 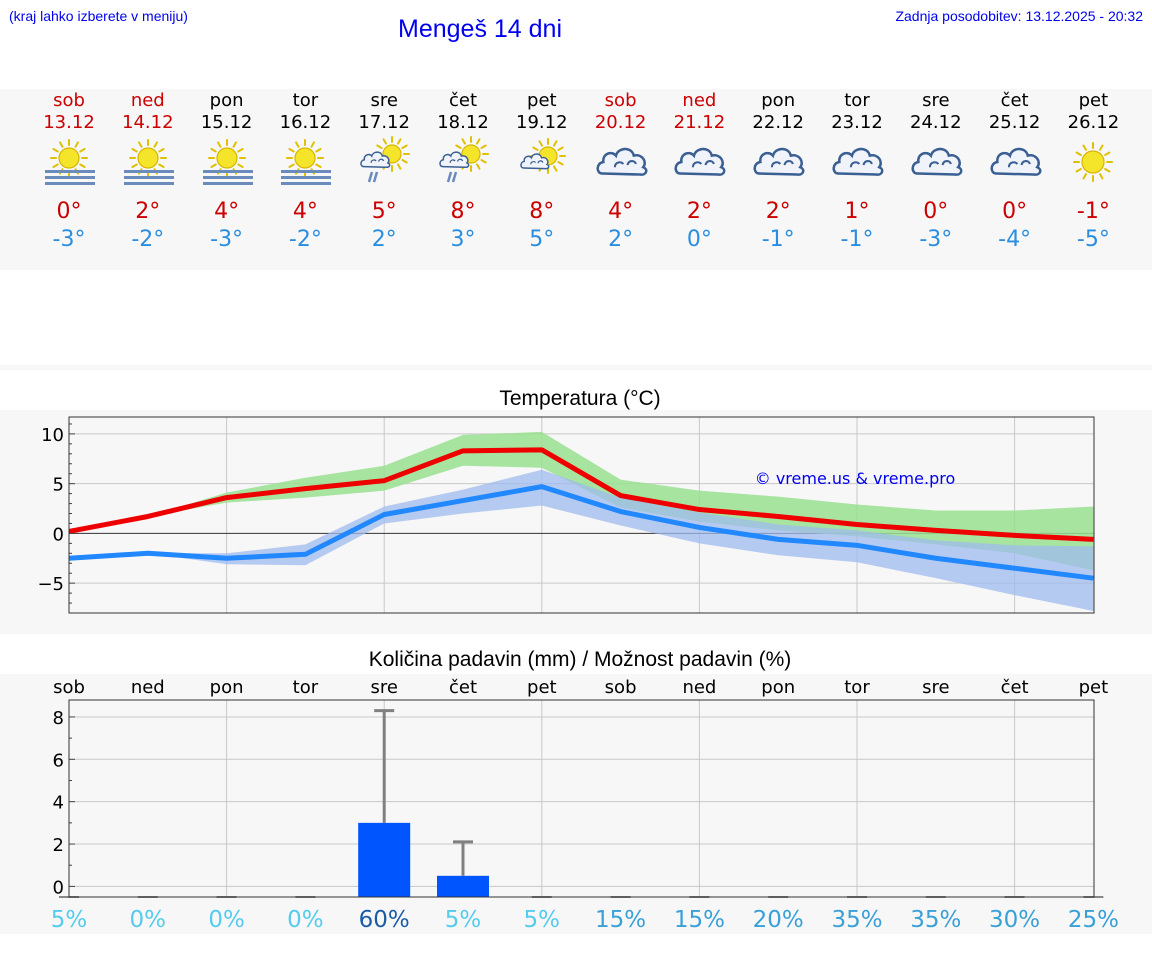 What do you see at coordinates (69, 687) in the screenshot?
I see `x-category-label: sob` at bounding box center [69, 687].